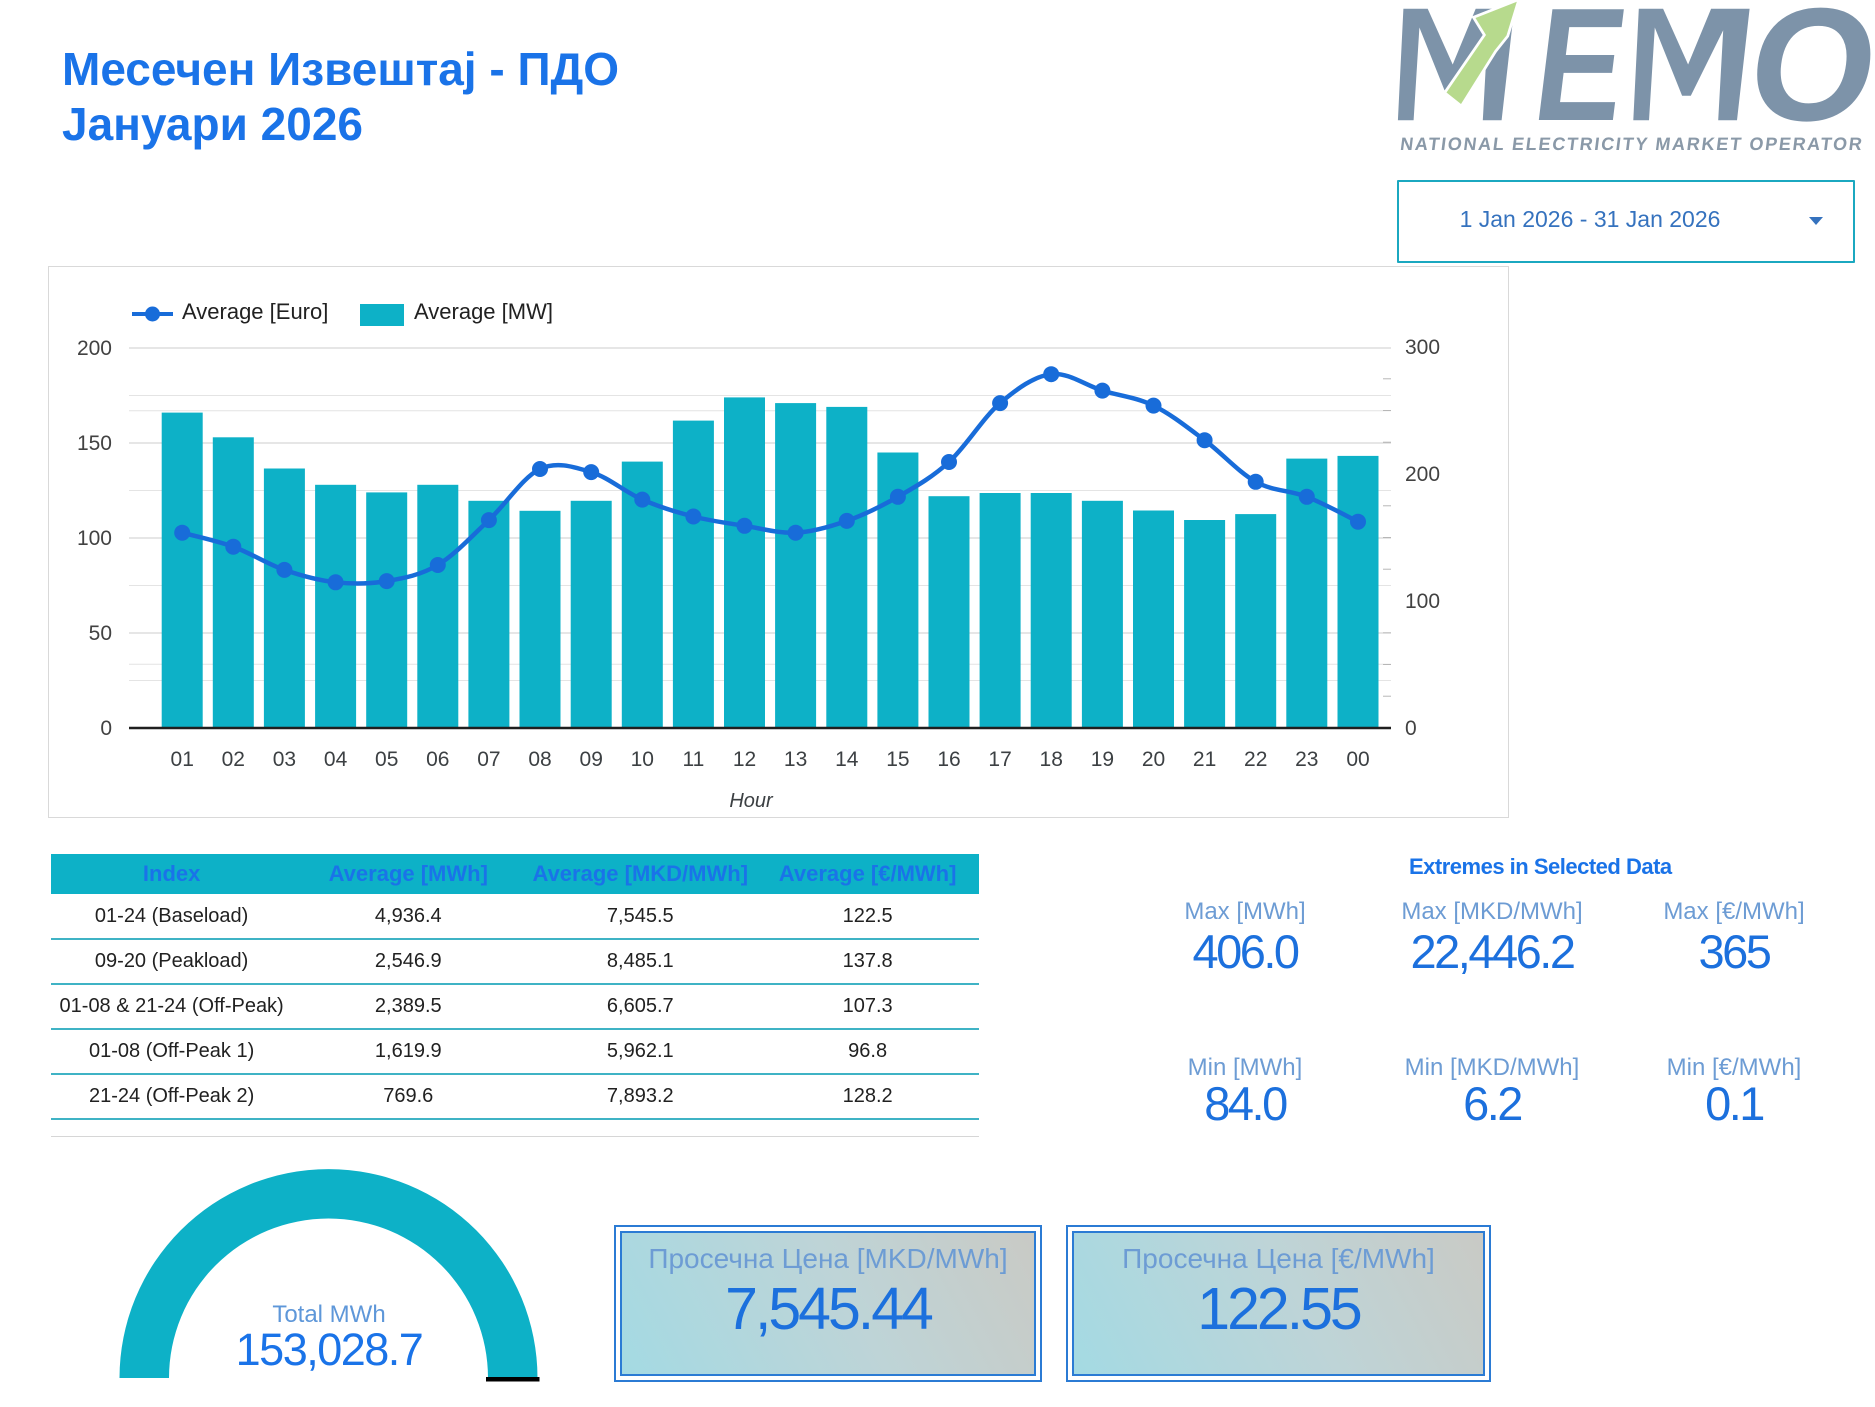  I want to click on svg-text: 16, so click(948, 759).